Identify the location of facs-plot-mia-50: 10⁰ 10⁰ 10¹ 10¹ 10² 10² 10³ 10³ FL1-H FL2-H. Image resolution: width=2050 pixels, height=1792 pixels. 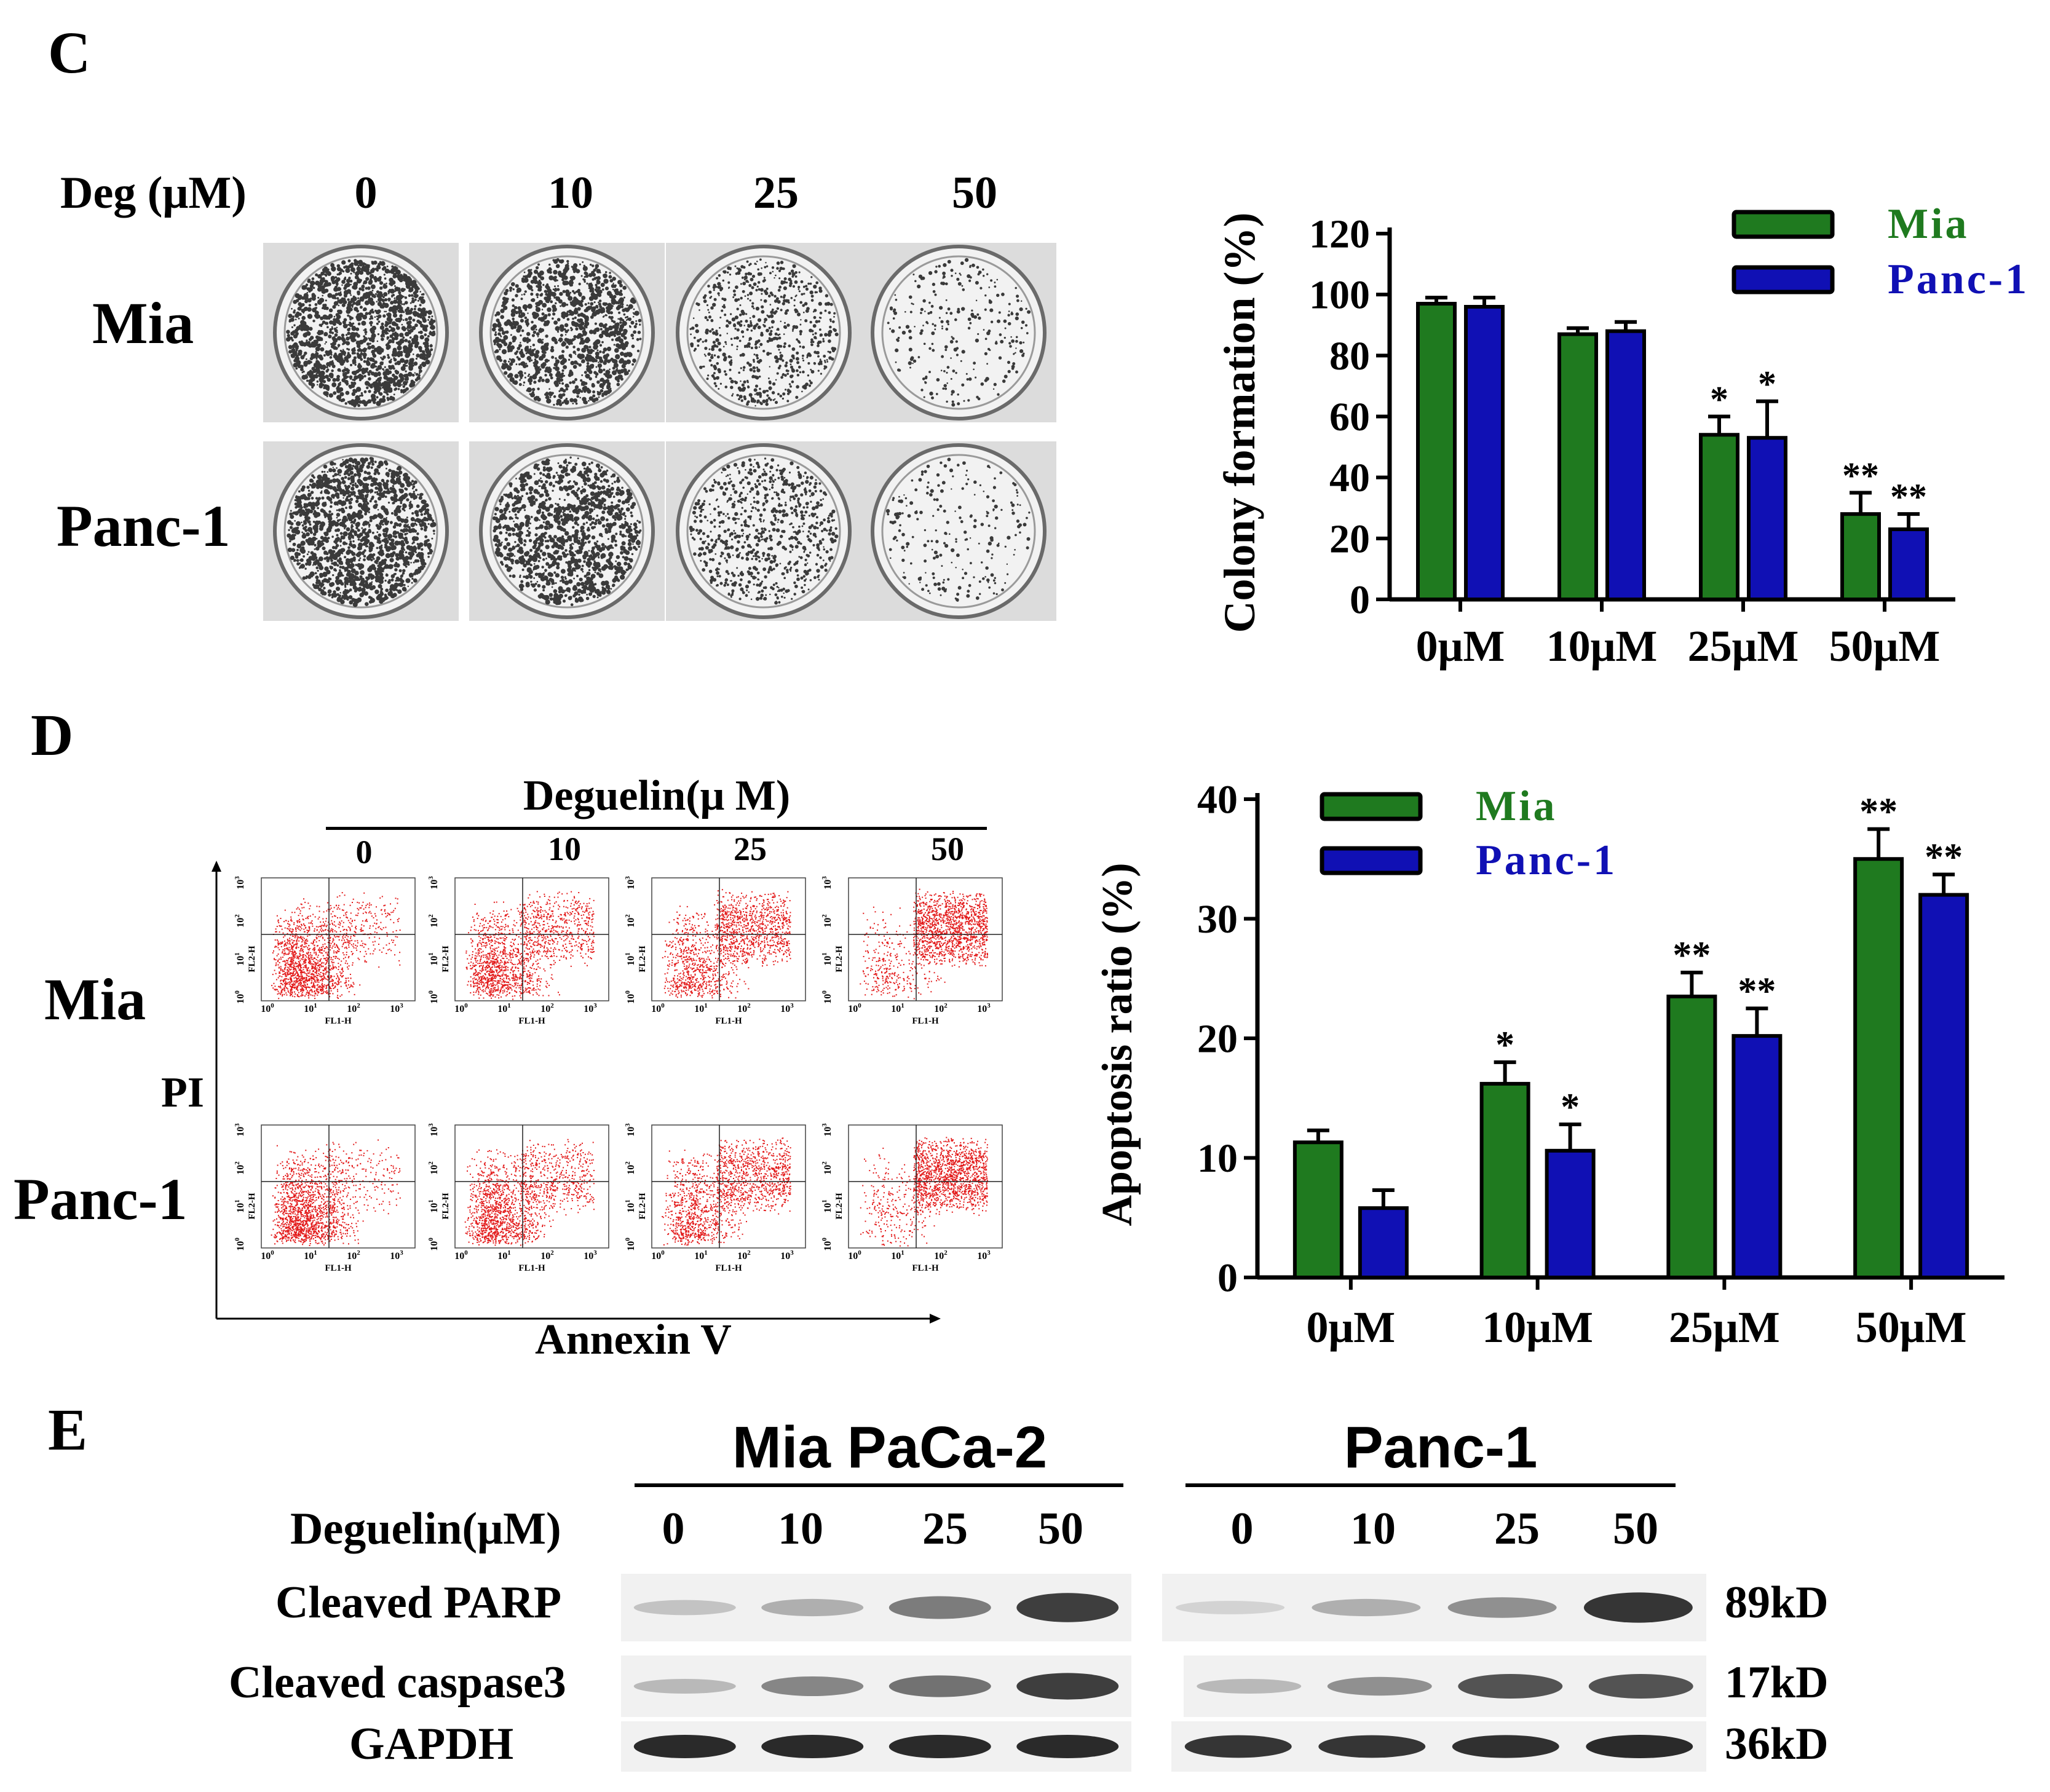
(913, 950).